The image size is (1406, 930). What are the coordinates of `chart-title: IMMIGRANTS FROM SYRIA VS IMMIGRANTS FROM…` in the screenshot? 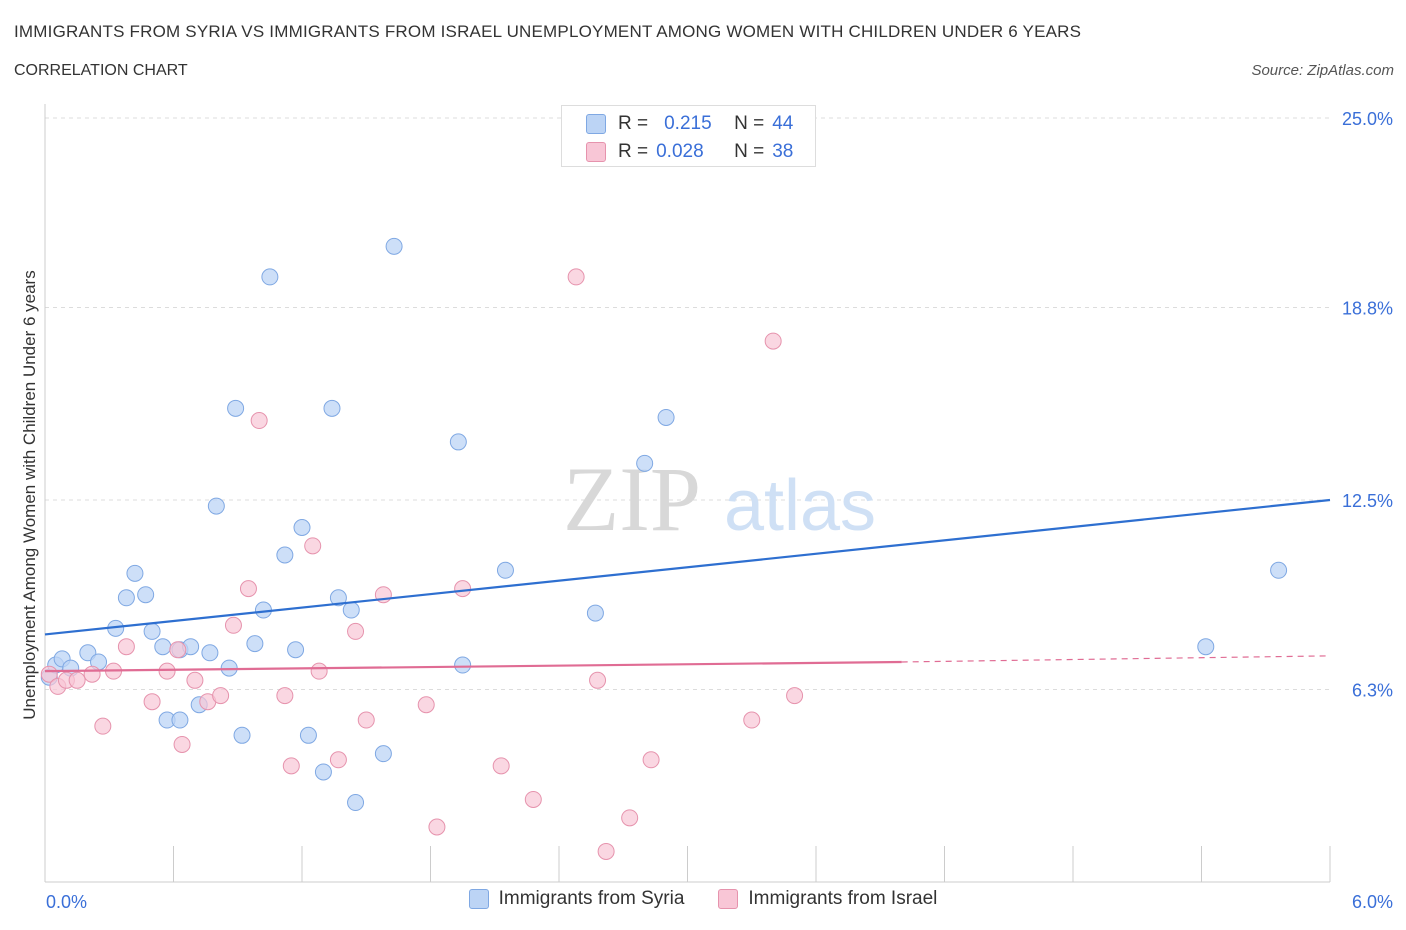 It's located at (548, 31).